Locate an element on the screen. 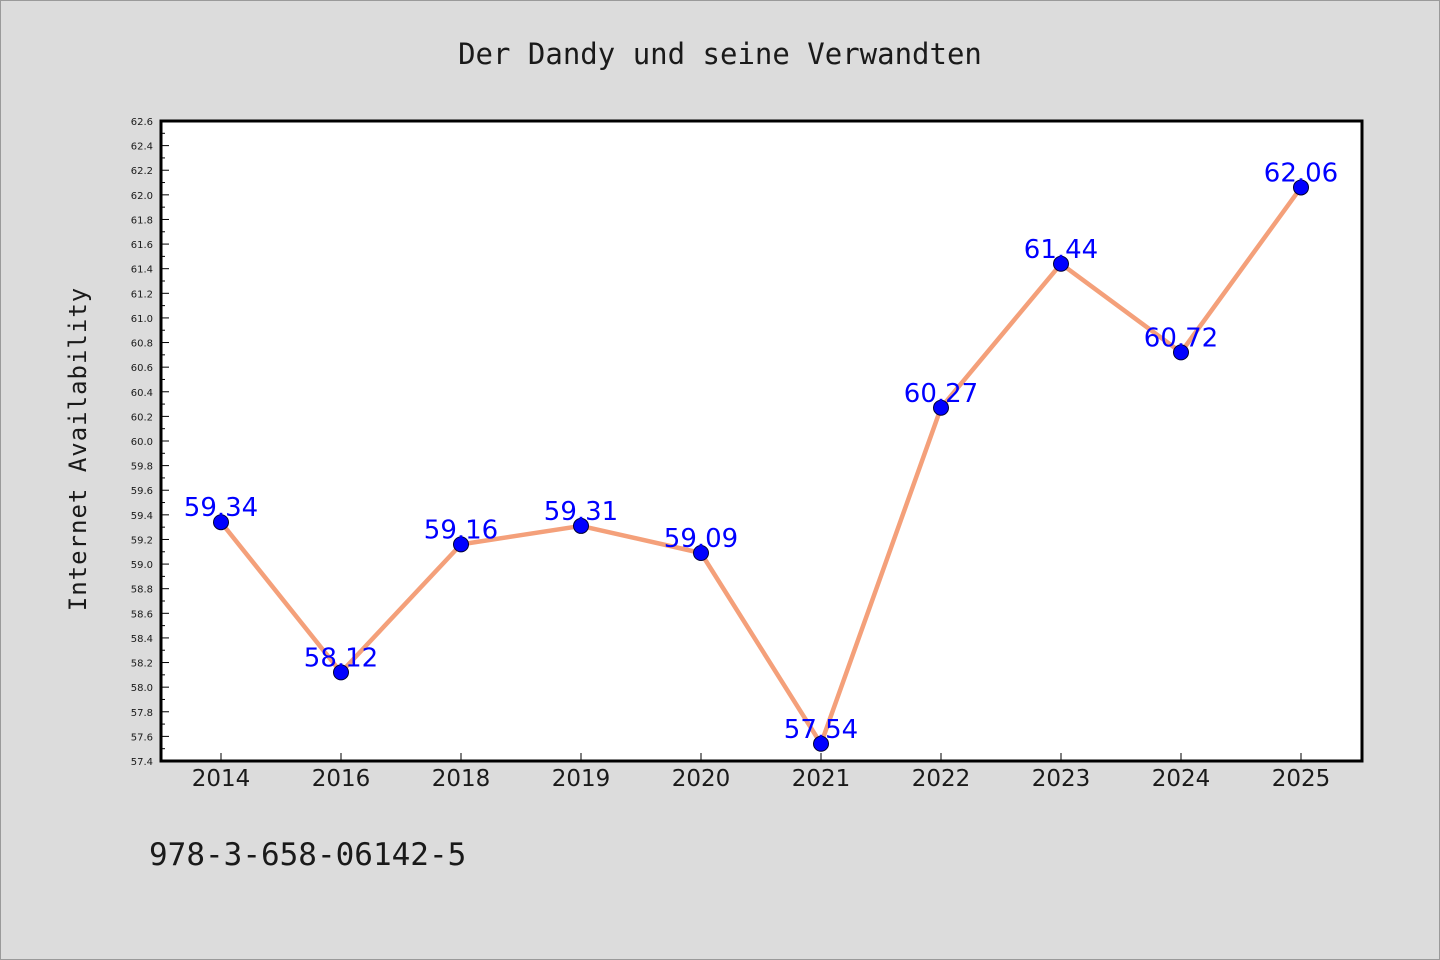 This screenshot has width=1440, height=960. x-tick-label: 2014 is located at coordinates (221, 779).